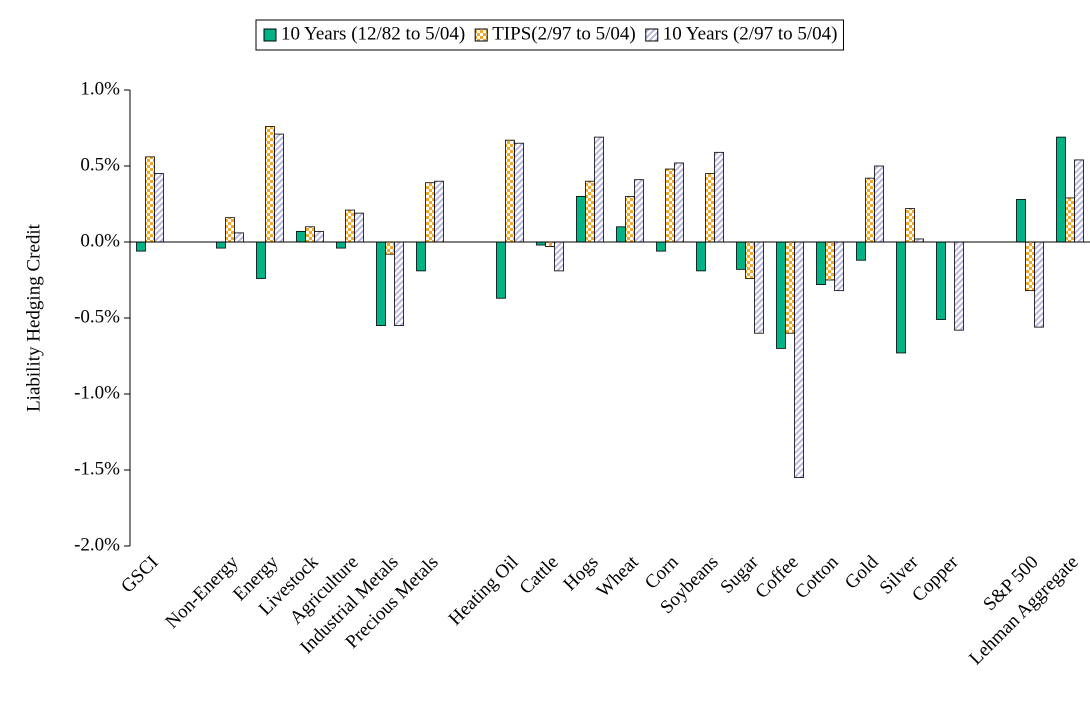 The width and height of the screenshot is (1090, 716). Describe the element at coordinates (776, 577) in the screenshot. I see `x-tick-label: Coffee` at that location.